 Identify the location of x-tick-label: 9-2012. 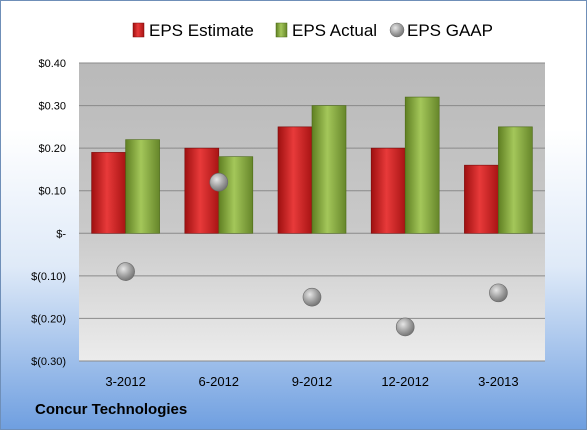
(312, 381).